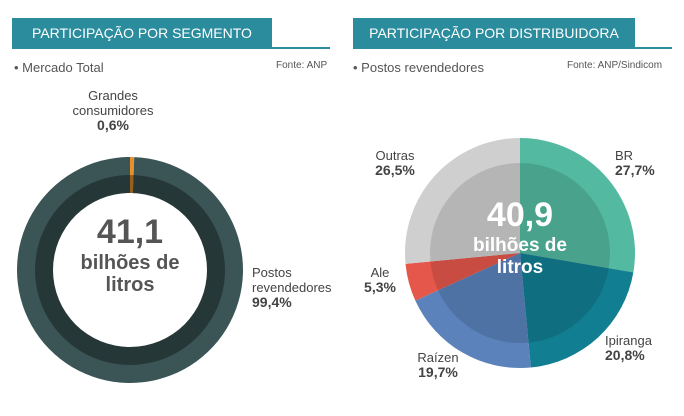 The image size is (684, 416). What do you see at coordinates (380, 287) in the screenshot?
I see `value-label: 5,3%` at bounding box center [380, 287].